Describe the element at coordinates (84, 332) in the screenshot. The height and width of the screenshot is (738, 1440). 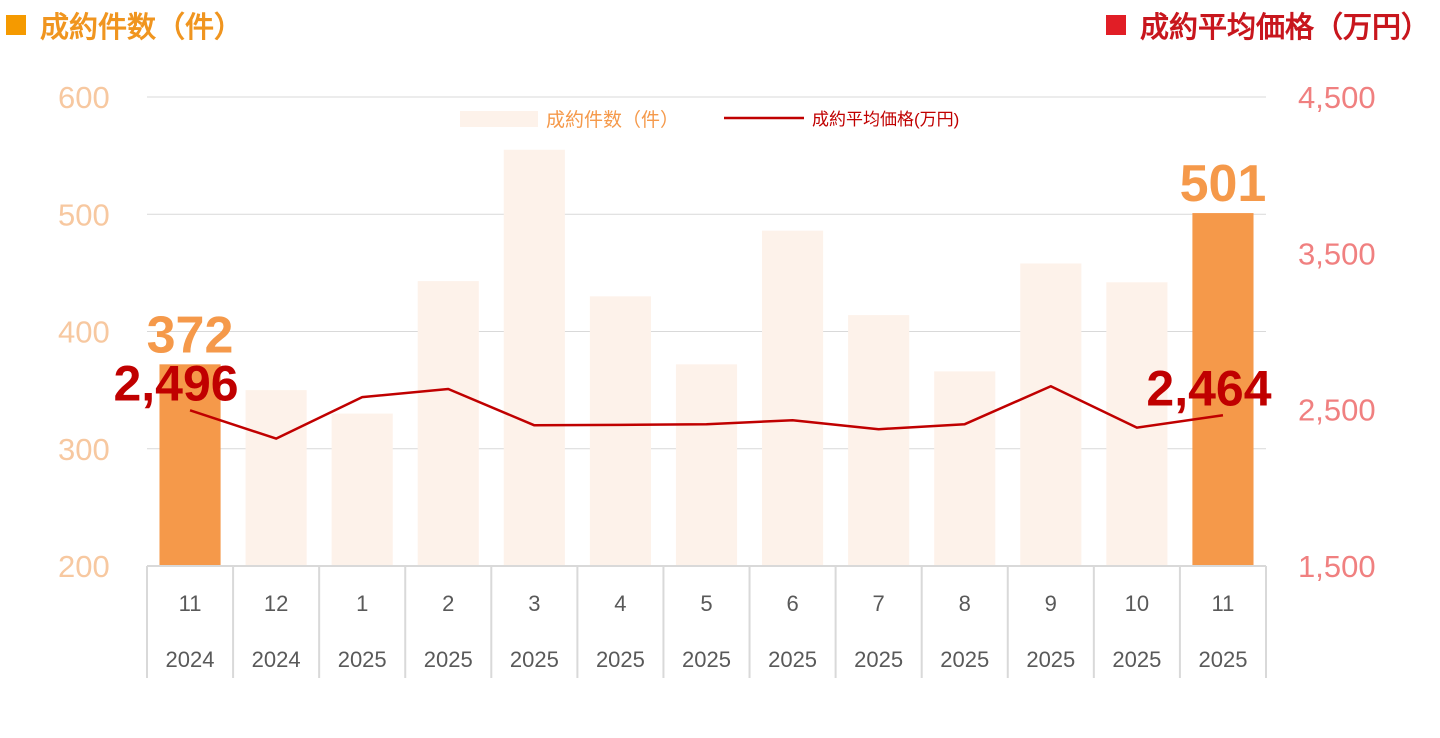
I see `left-axis-tick-label: 400` at that location.